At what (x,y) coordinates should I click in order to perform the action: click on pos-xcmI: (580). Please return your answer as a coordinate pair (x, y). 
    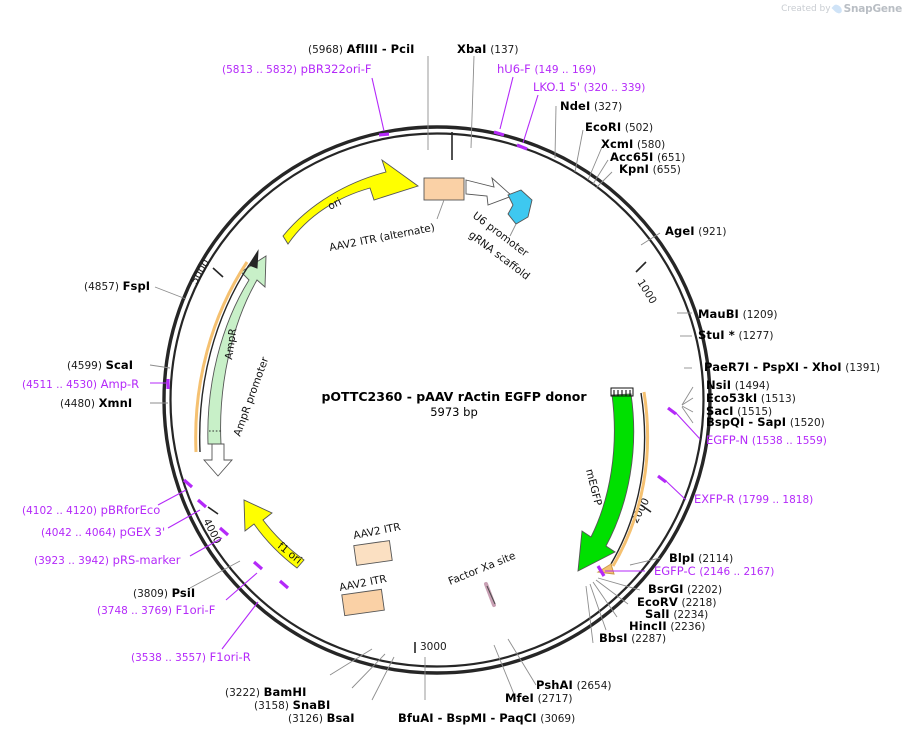
    Looking at the image, I should click on (651, 145).